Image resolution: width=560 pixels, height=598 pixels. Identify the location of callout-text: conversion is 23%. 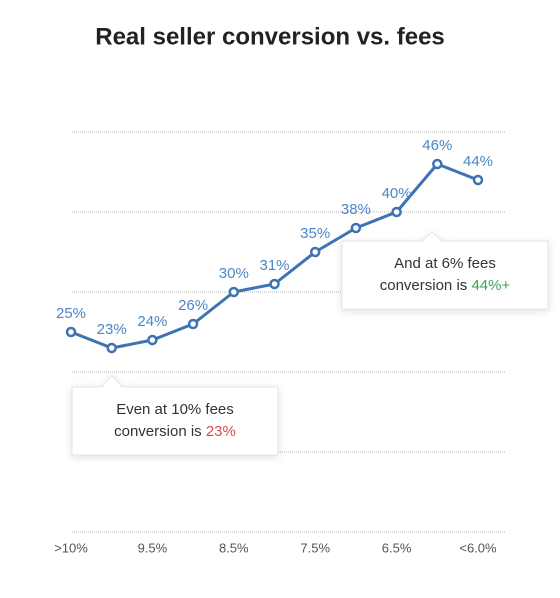
(175, 431).